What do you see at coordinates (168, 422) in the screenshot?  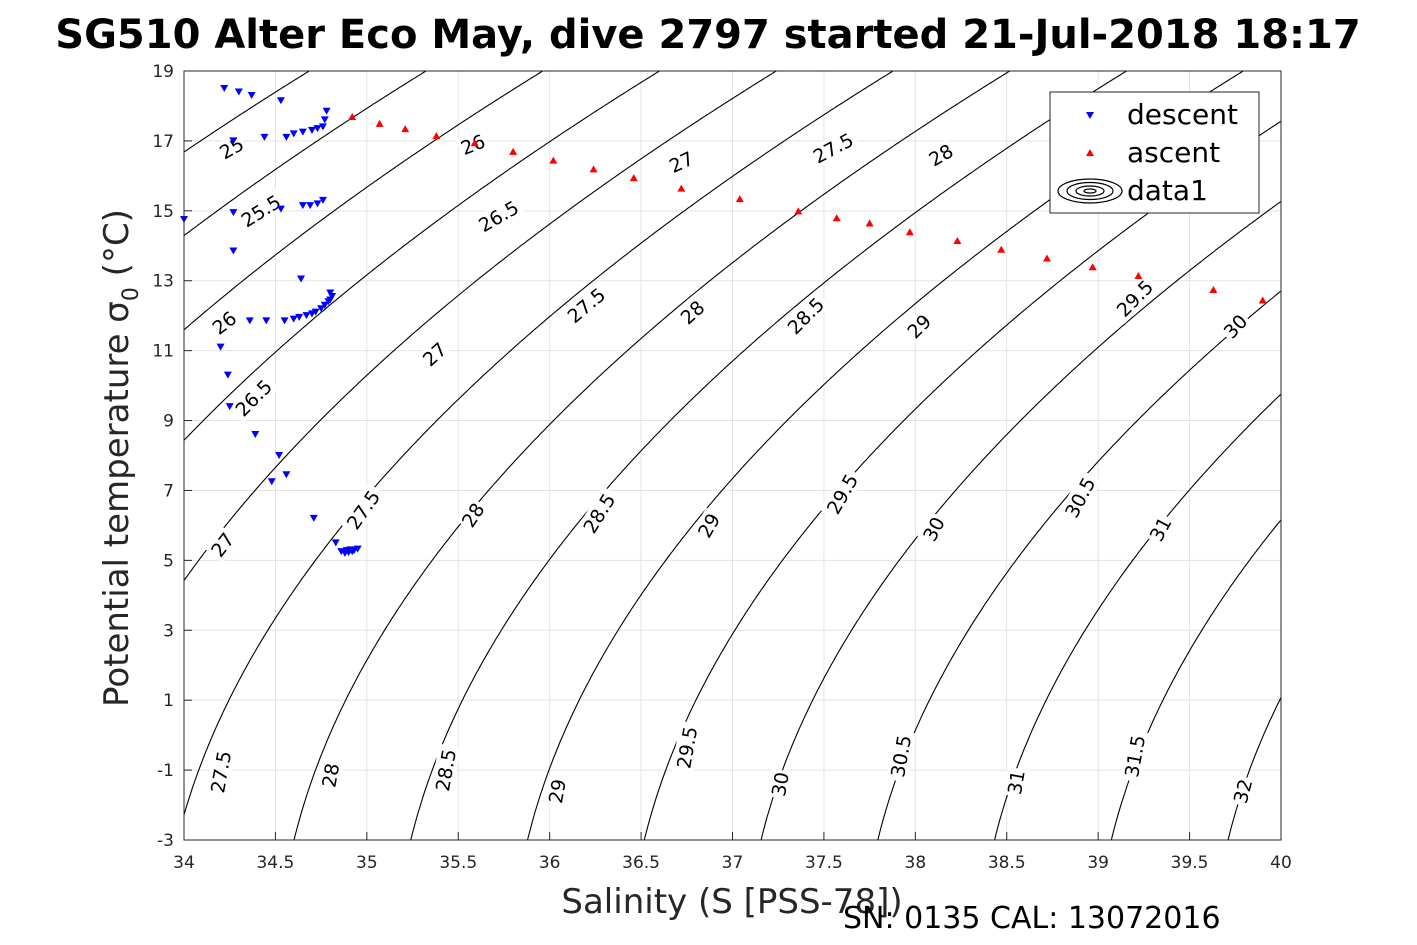 I see `y-tick-label: 9` at bounding box center [168, 422].